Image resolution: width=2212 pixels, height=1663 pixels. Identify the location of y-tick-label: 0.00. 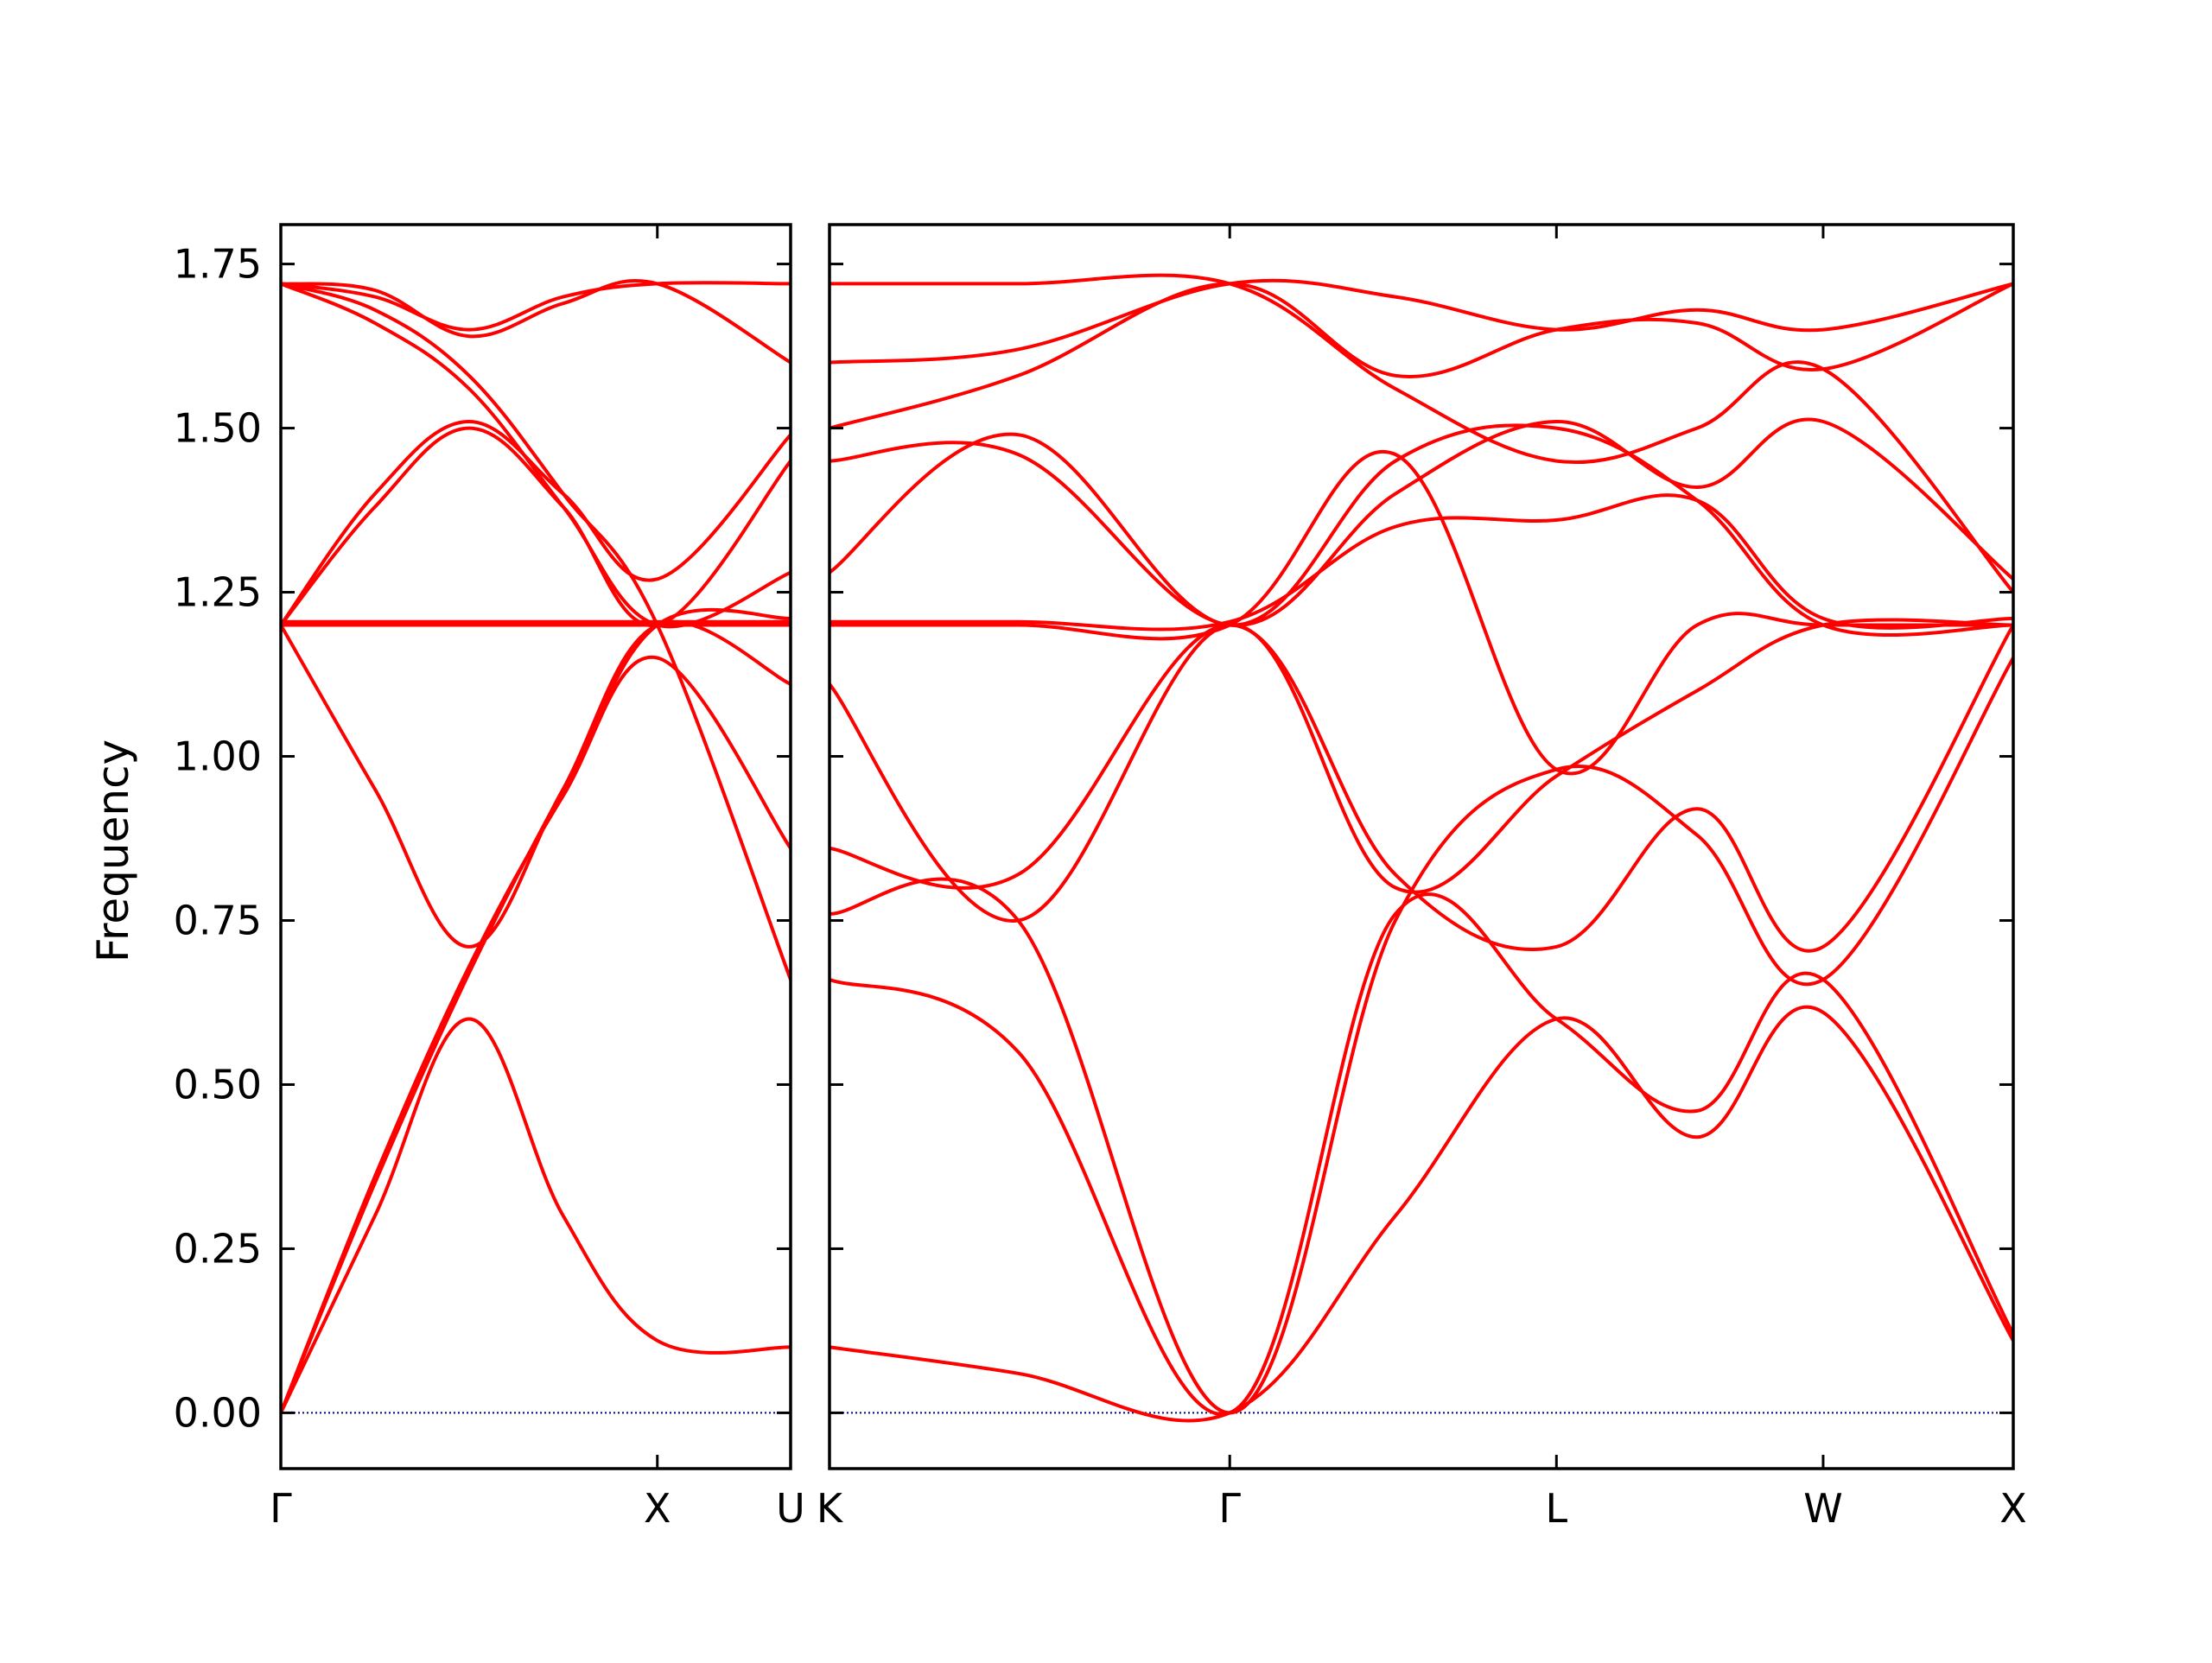
(218, 1413).